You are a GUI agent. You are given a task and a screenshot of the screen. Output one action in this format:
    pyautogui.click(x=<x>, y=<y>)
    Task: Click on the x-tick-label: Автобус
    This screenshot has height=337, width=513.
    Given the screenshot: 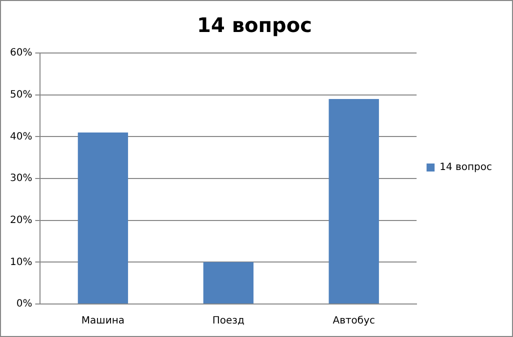 What is the action you would take?
    pyautogui.click(x=353, y=321)
    